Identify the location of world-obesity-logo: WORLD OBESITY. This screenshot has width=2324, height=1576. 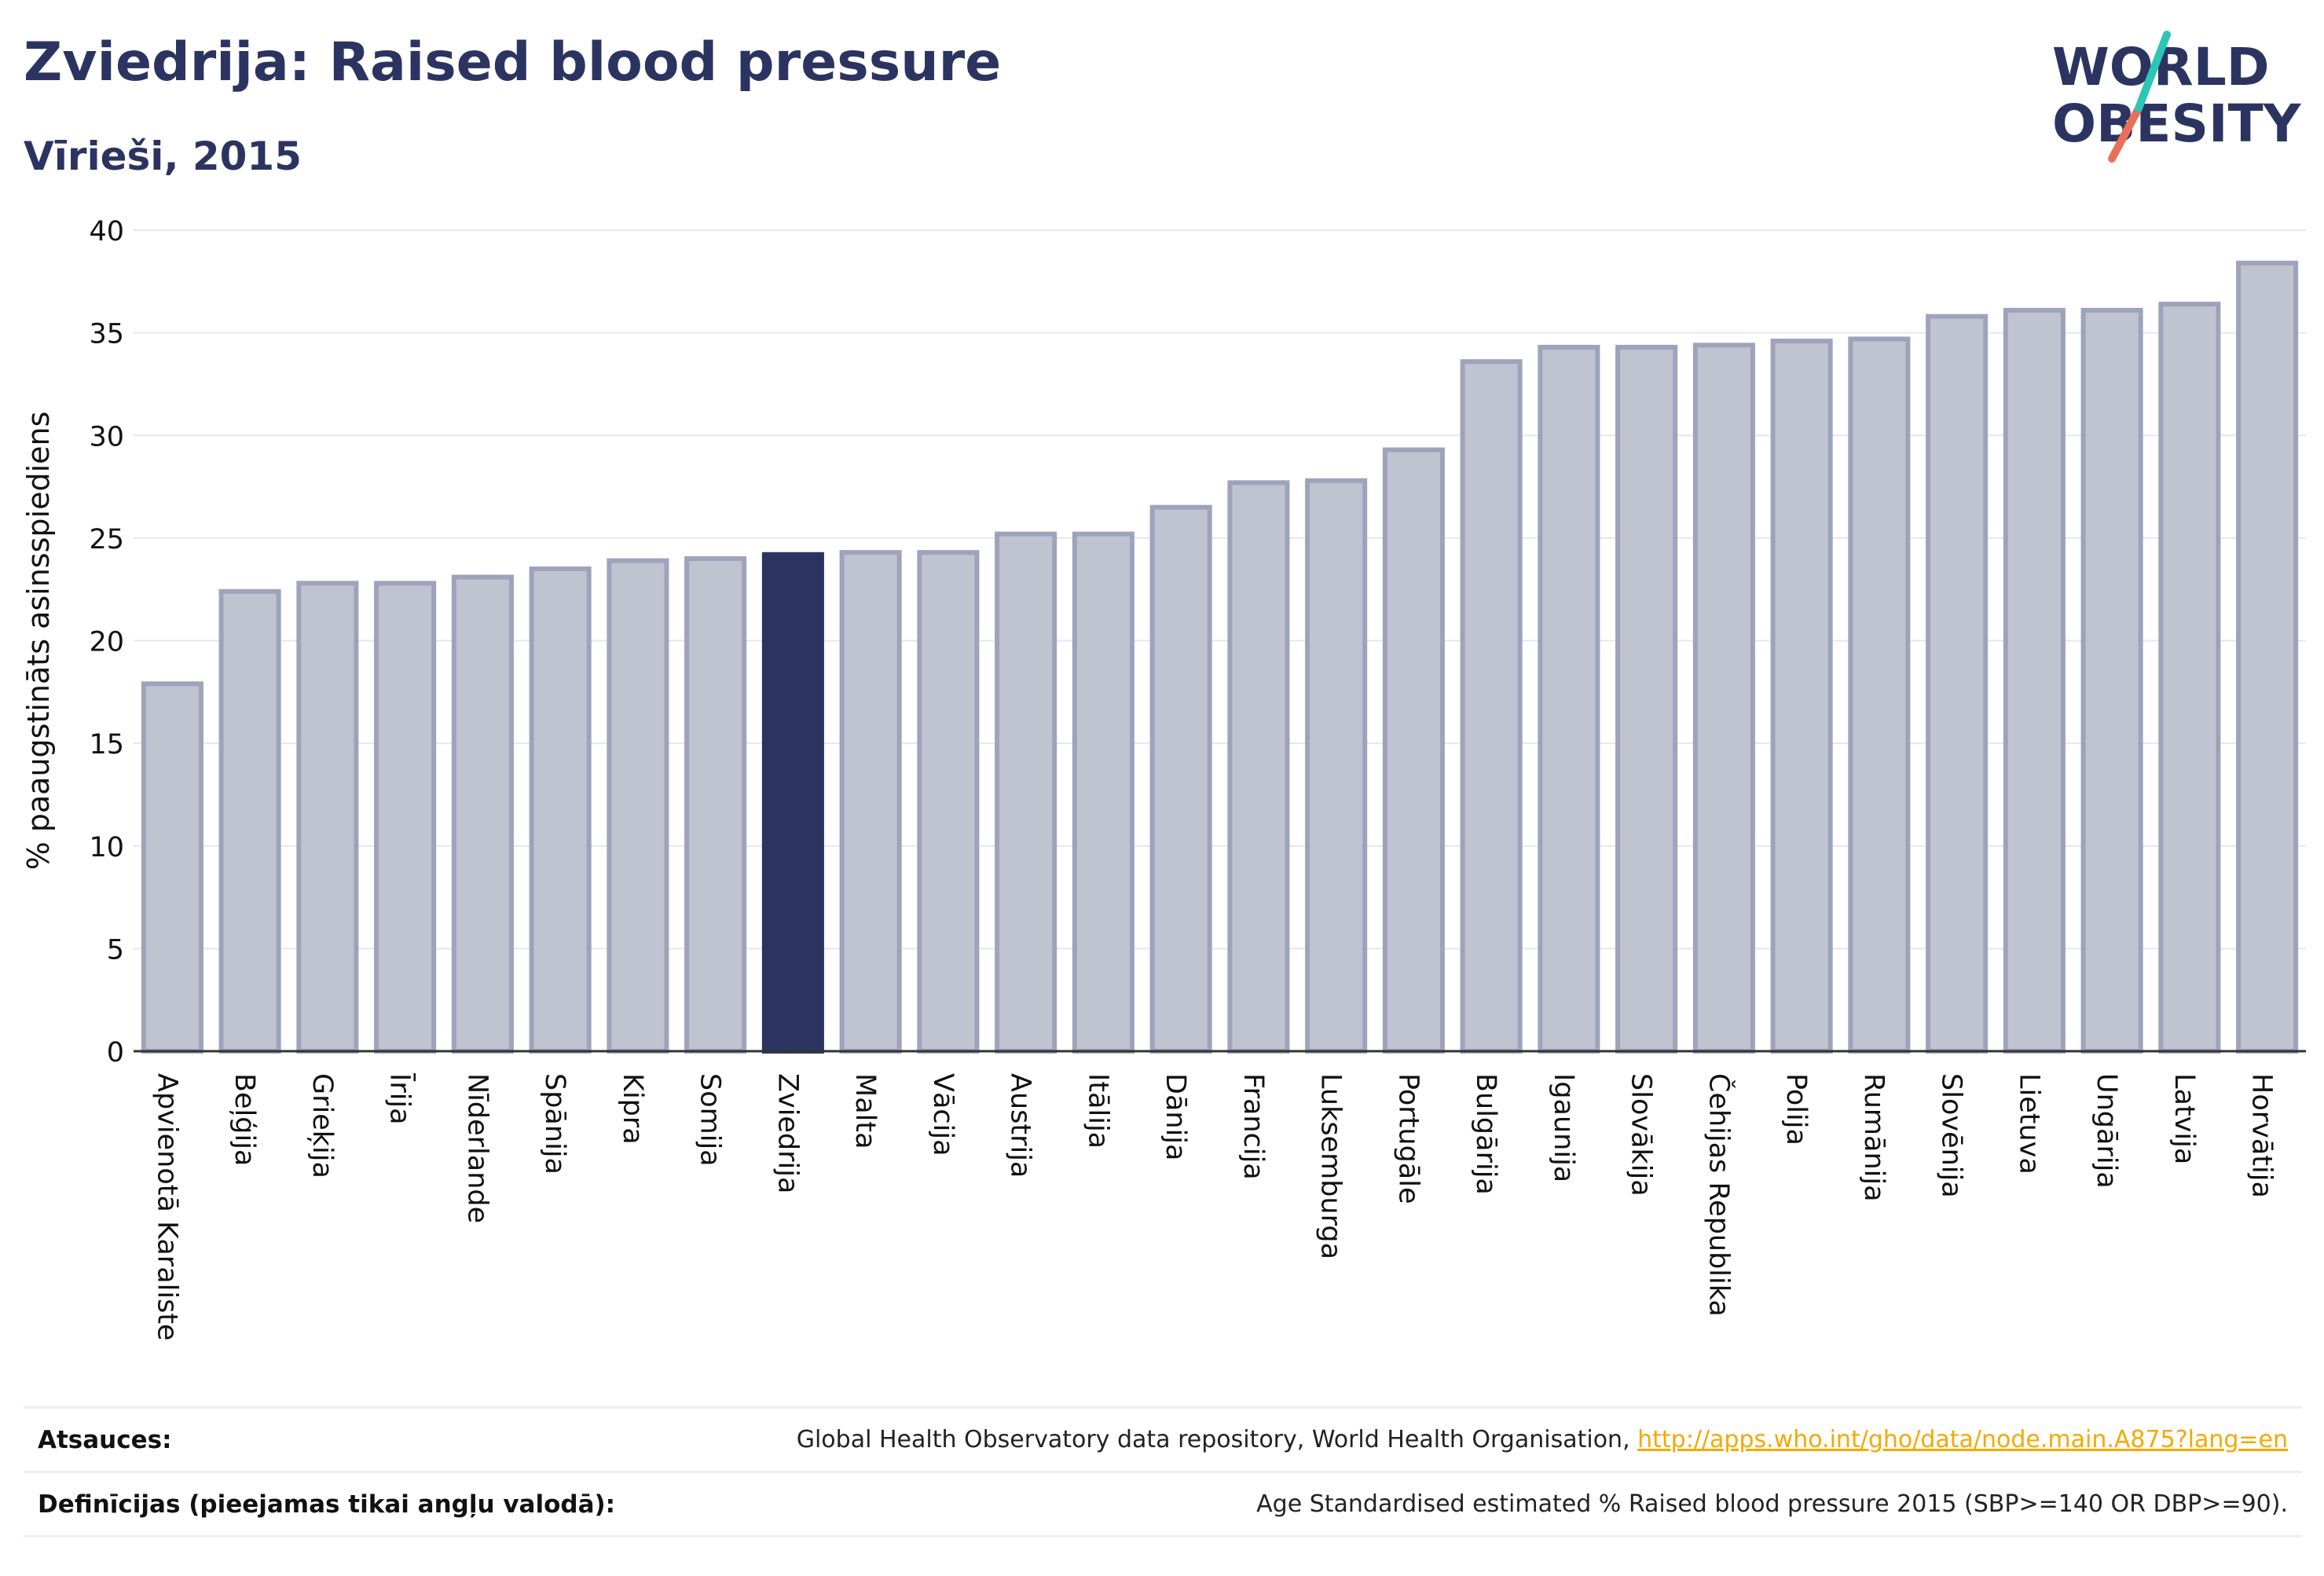
(2177, 97).